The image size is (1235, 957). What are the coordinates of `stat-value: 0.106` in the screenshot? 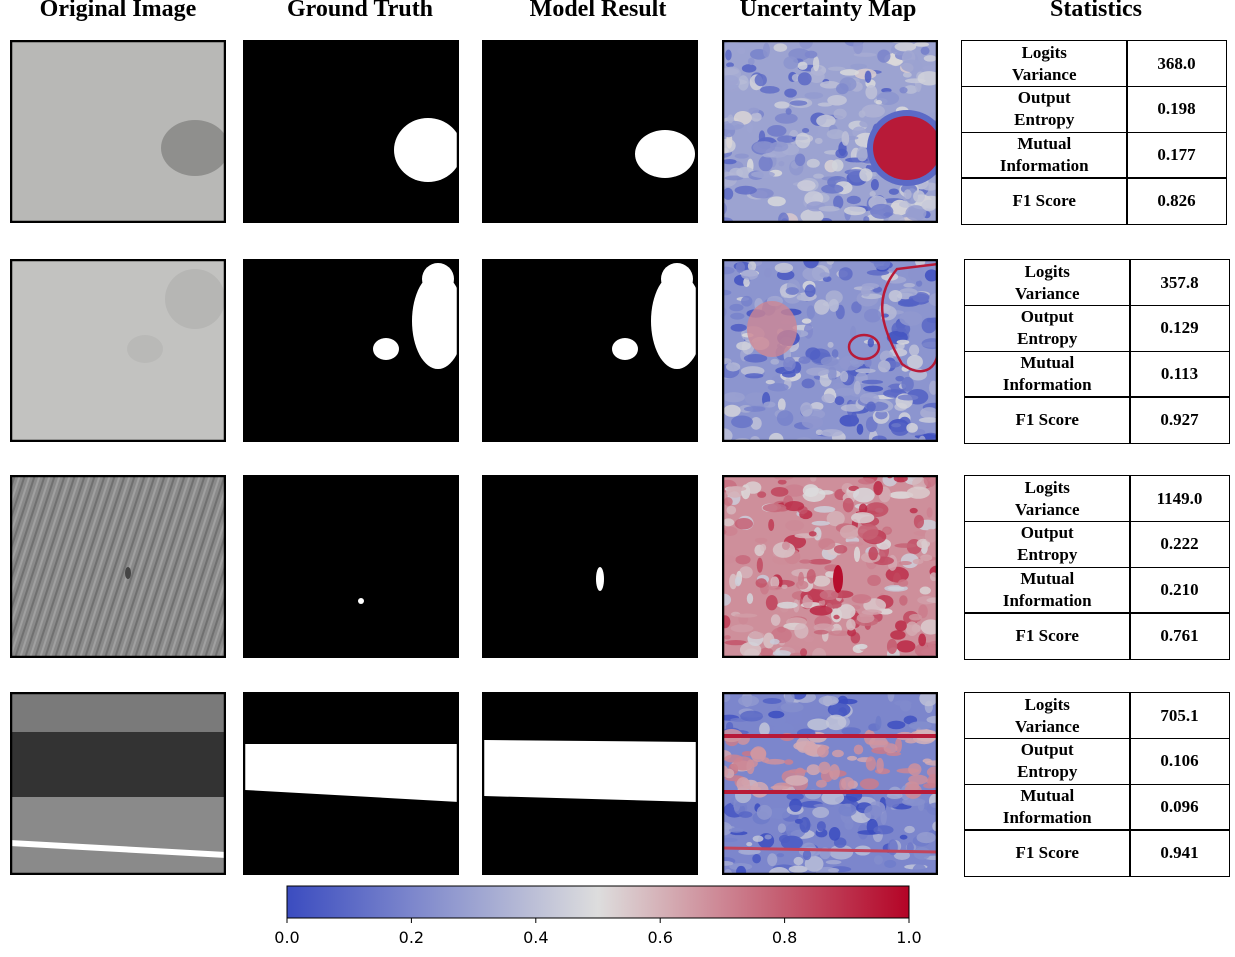 It's located at (1179, 761).